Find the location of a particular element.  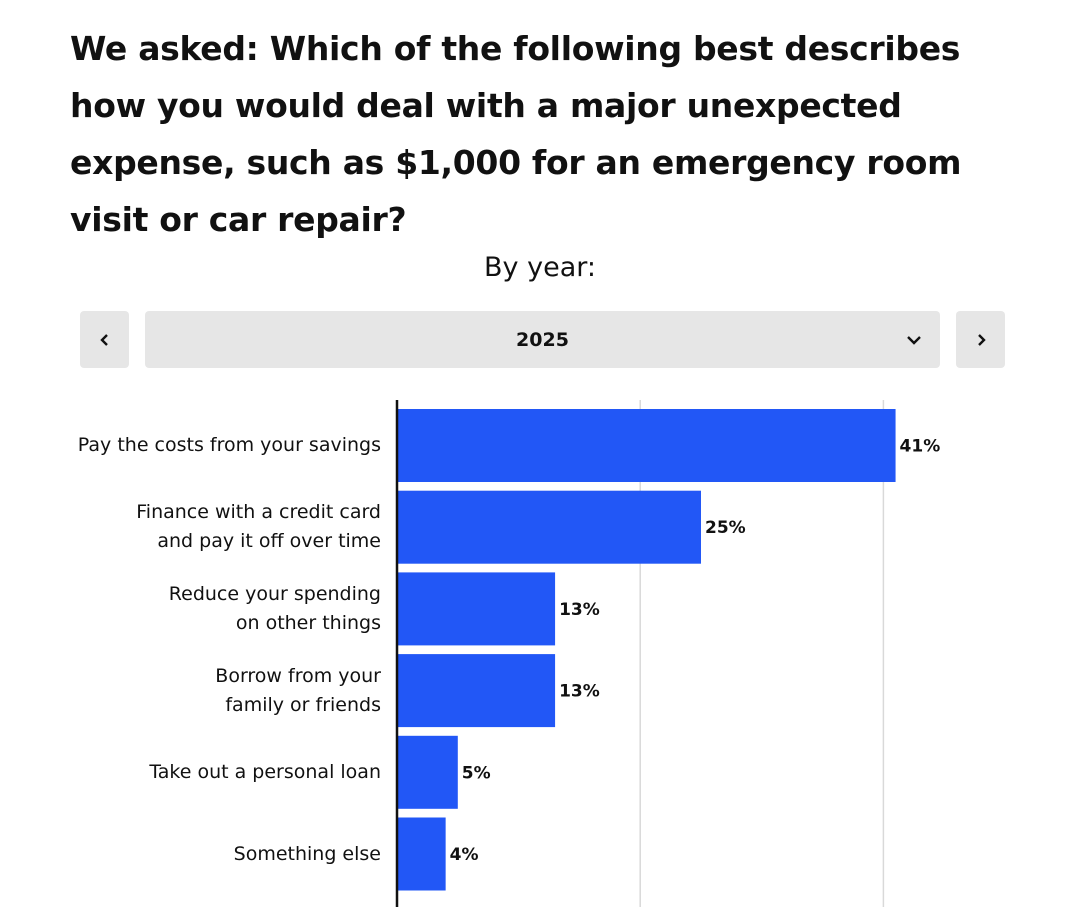

value-label: 5% is located at coordinates (476, 773).